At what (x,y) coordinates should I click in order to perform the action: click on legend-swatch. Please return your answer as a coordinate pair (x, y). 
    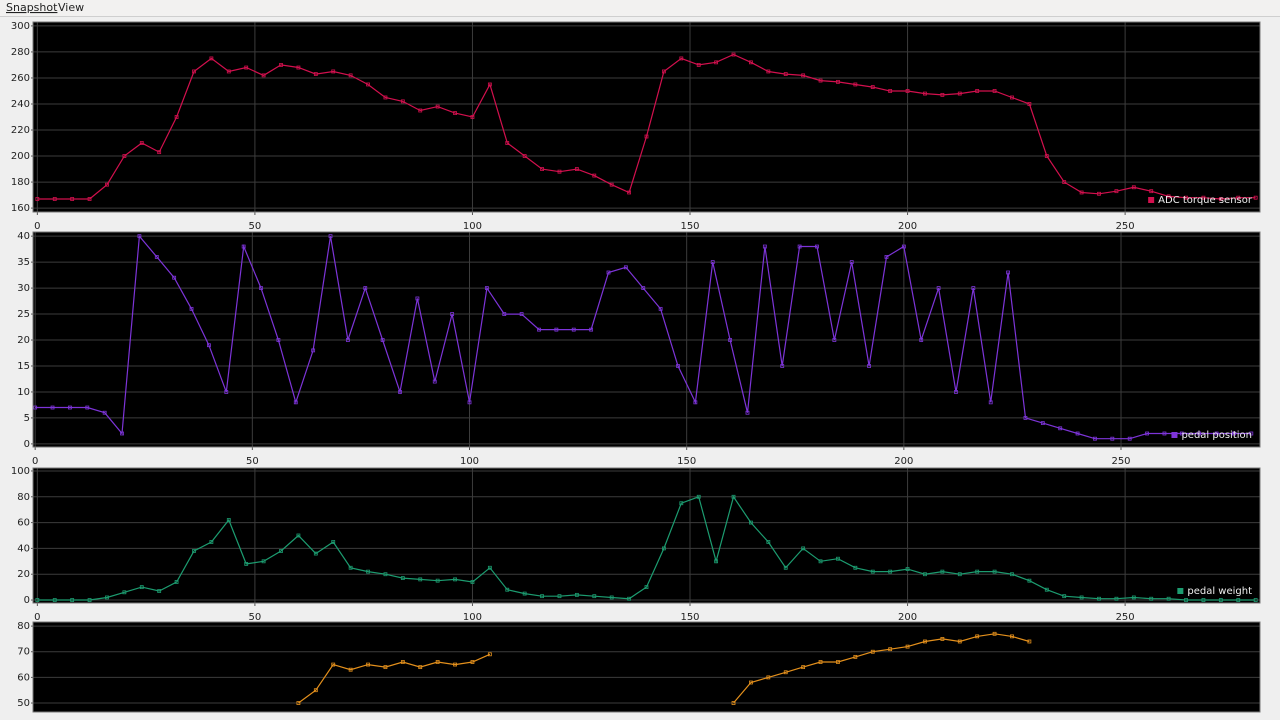
    Looking at the image, I should click on (1151, 200).